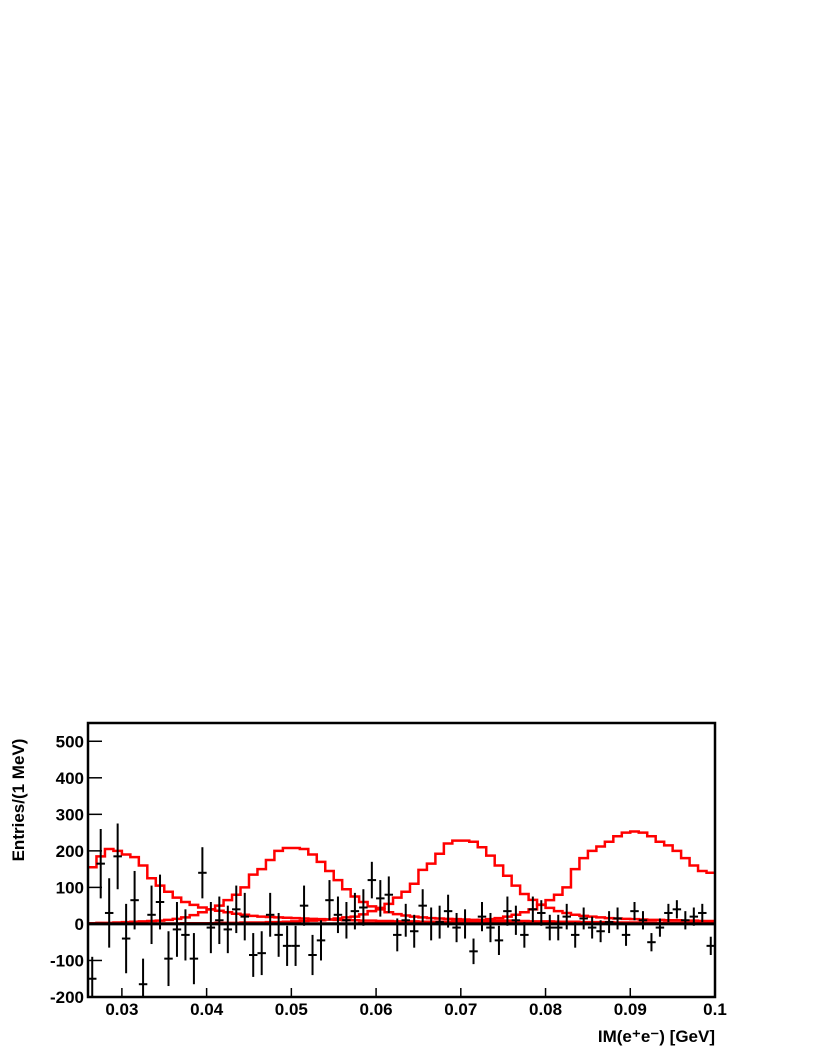 This screenshot has width=814, height=1053. Describe the element at coordinates (70, 851) in the screenshot. I see `y-tick-label: 200` at that location.